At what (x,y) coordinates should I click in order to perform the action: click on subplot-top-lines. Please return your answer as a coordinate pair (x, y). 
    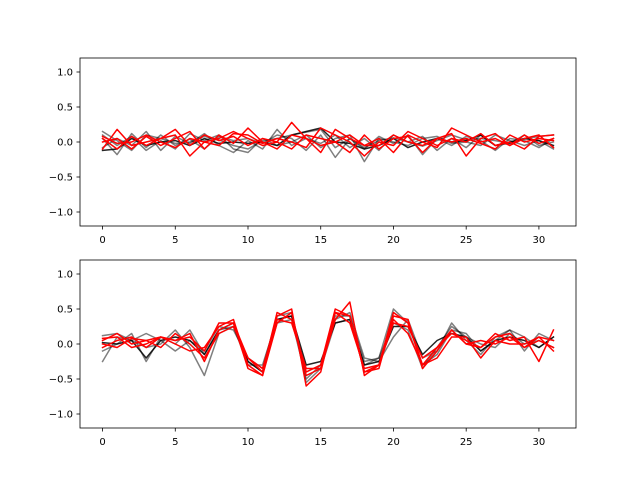
    Looking at the image, I should click on (328, 142).